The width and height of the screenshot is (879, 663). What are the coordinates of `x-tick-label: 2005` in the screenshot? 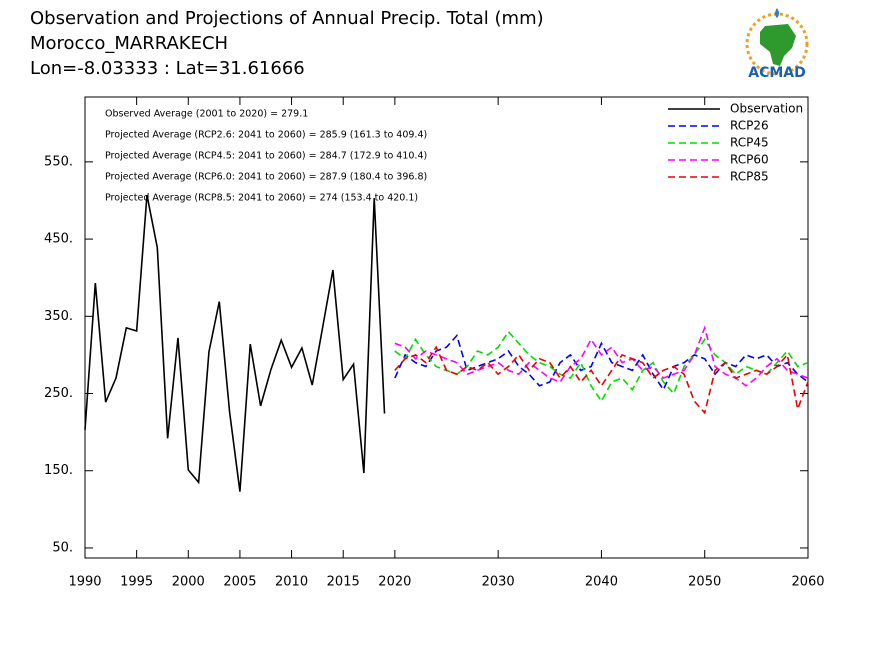 It's located at (239, 582).